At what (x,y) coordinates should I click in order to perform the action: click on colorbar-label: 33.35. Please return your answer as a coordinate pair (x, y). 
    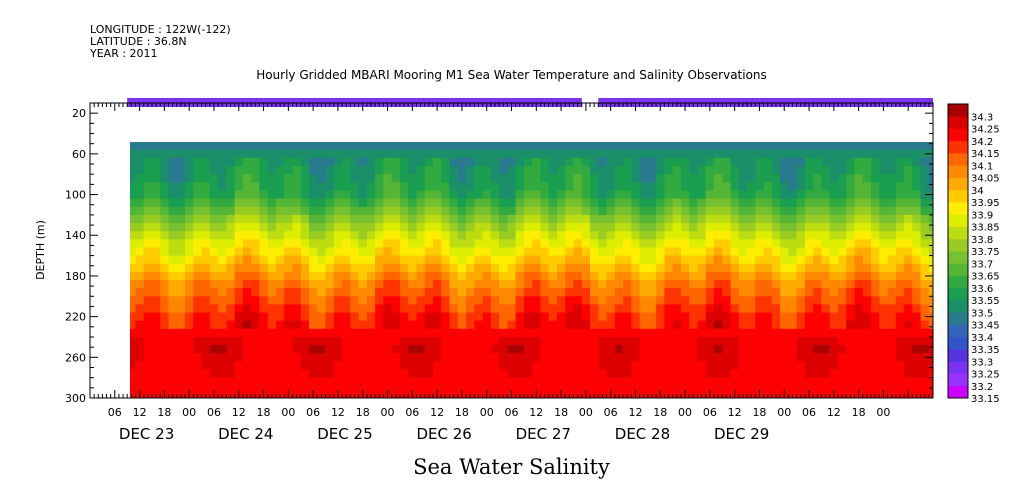
    Looking at the image, I should click on (985, 350).